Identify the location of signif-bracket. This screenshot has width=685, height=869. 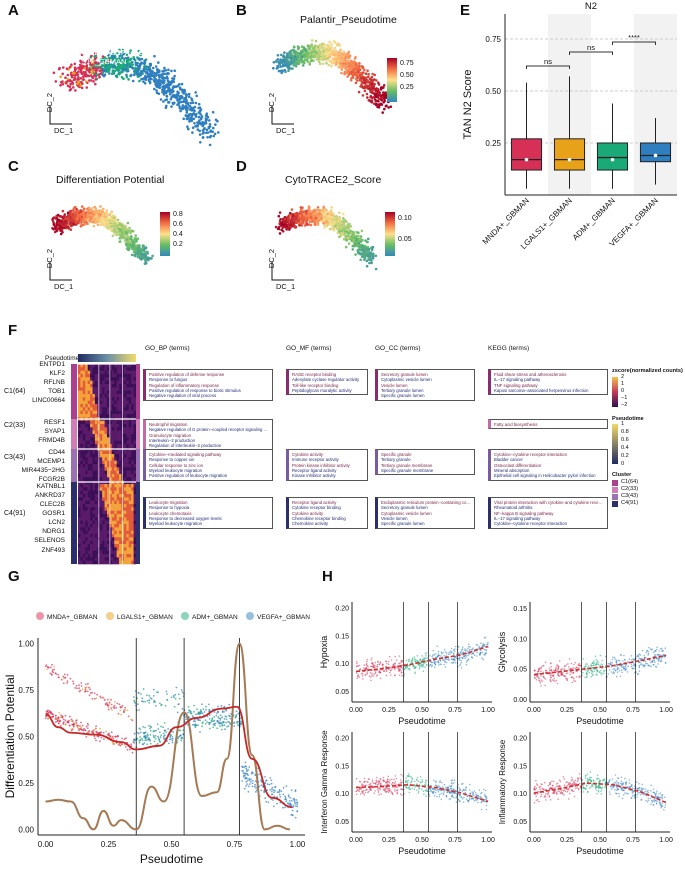
(591, 53).